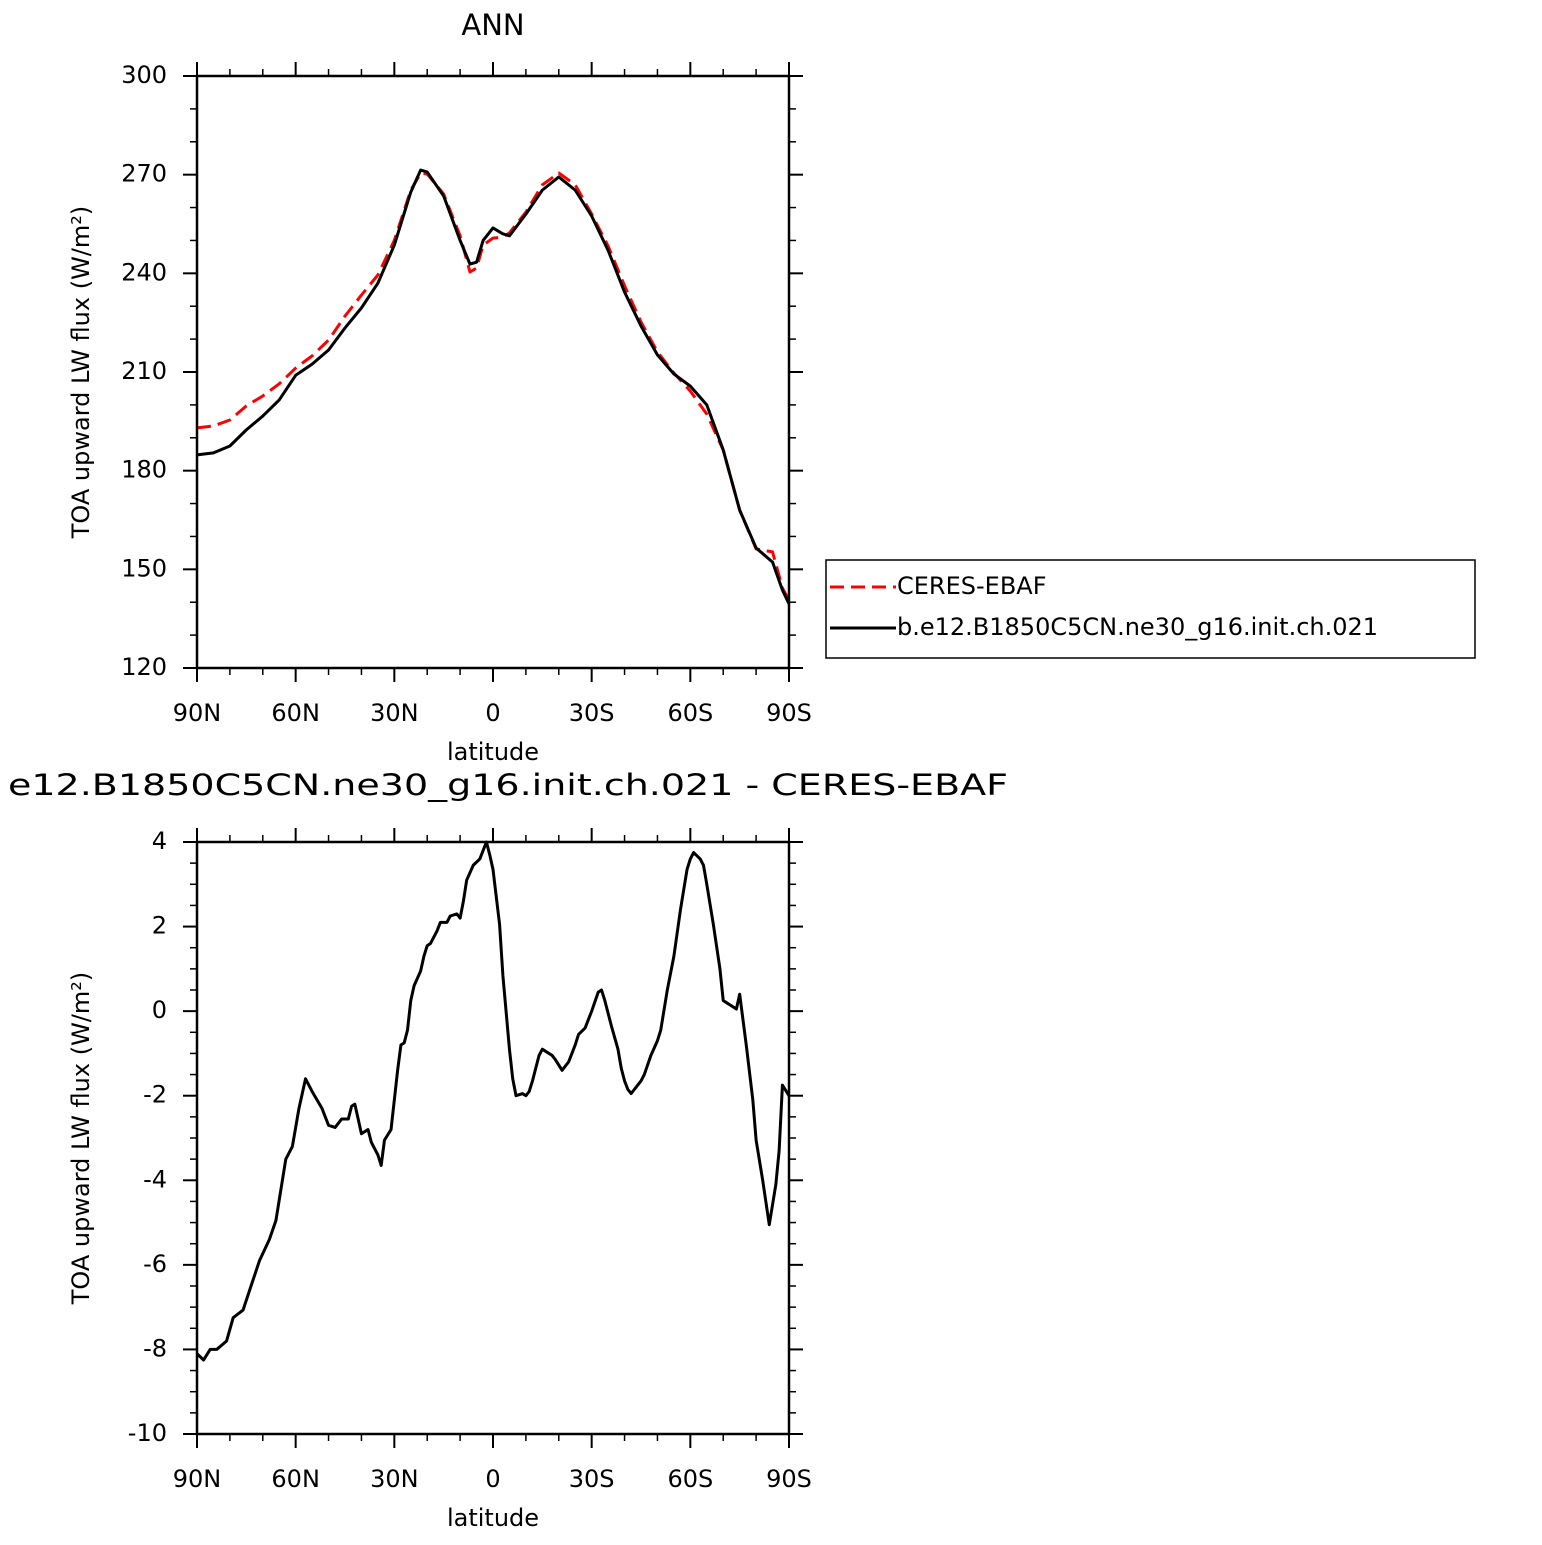  I want to click on y-tick-label: 0, so click(159, 1010).